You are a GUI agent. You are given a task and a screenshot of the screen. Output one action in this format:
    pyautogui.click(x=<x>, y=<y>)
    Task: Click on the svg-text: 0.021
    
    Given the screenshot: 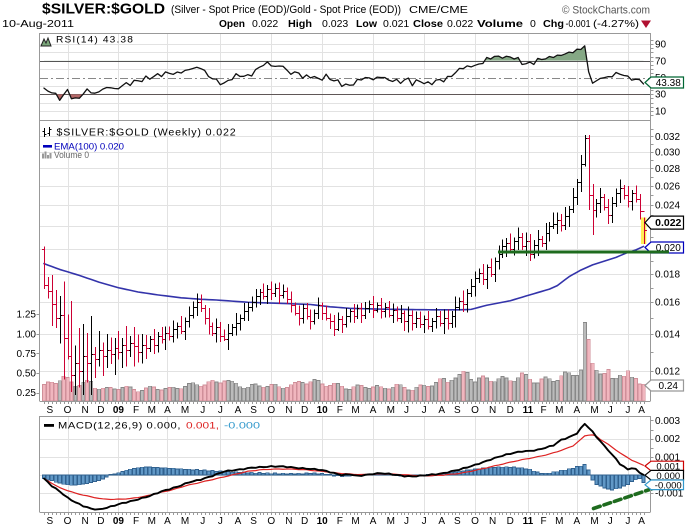 What is the action you would take?
    pyautogui.click(x=396, y=24)
    